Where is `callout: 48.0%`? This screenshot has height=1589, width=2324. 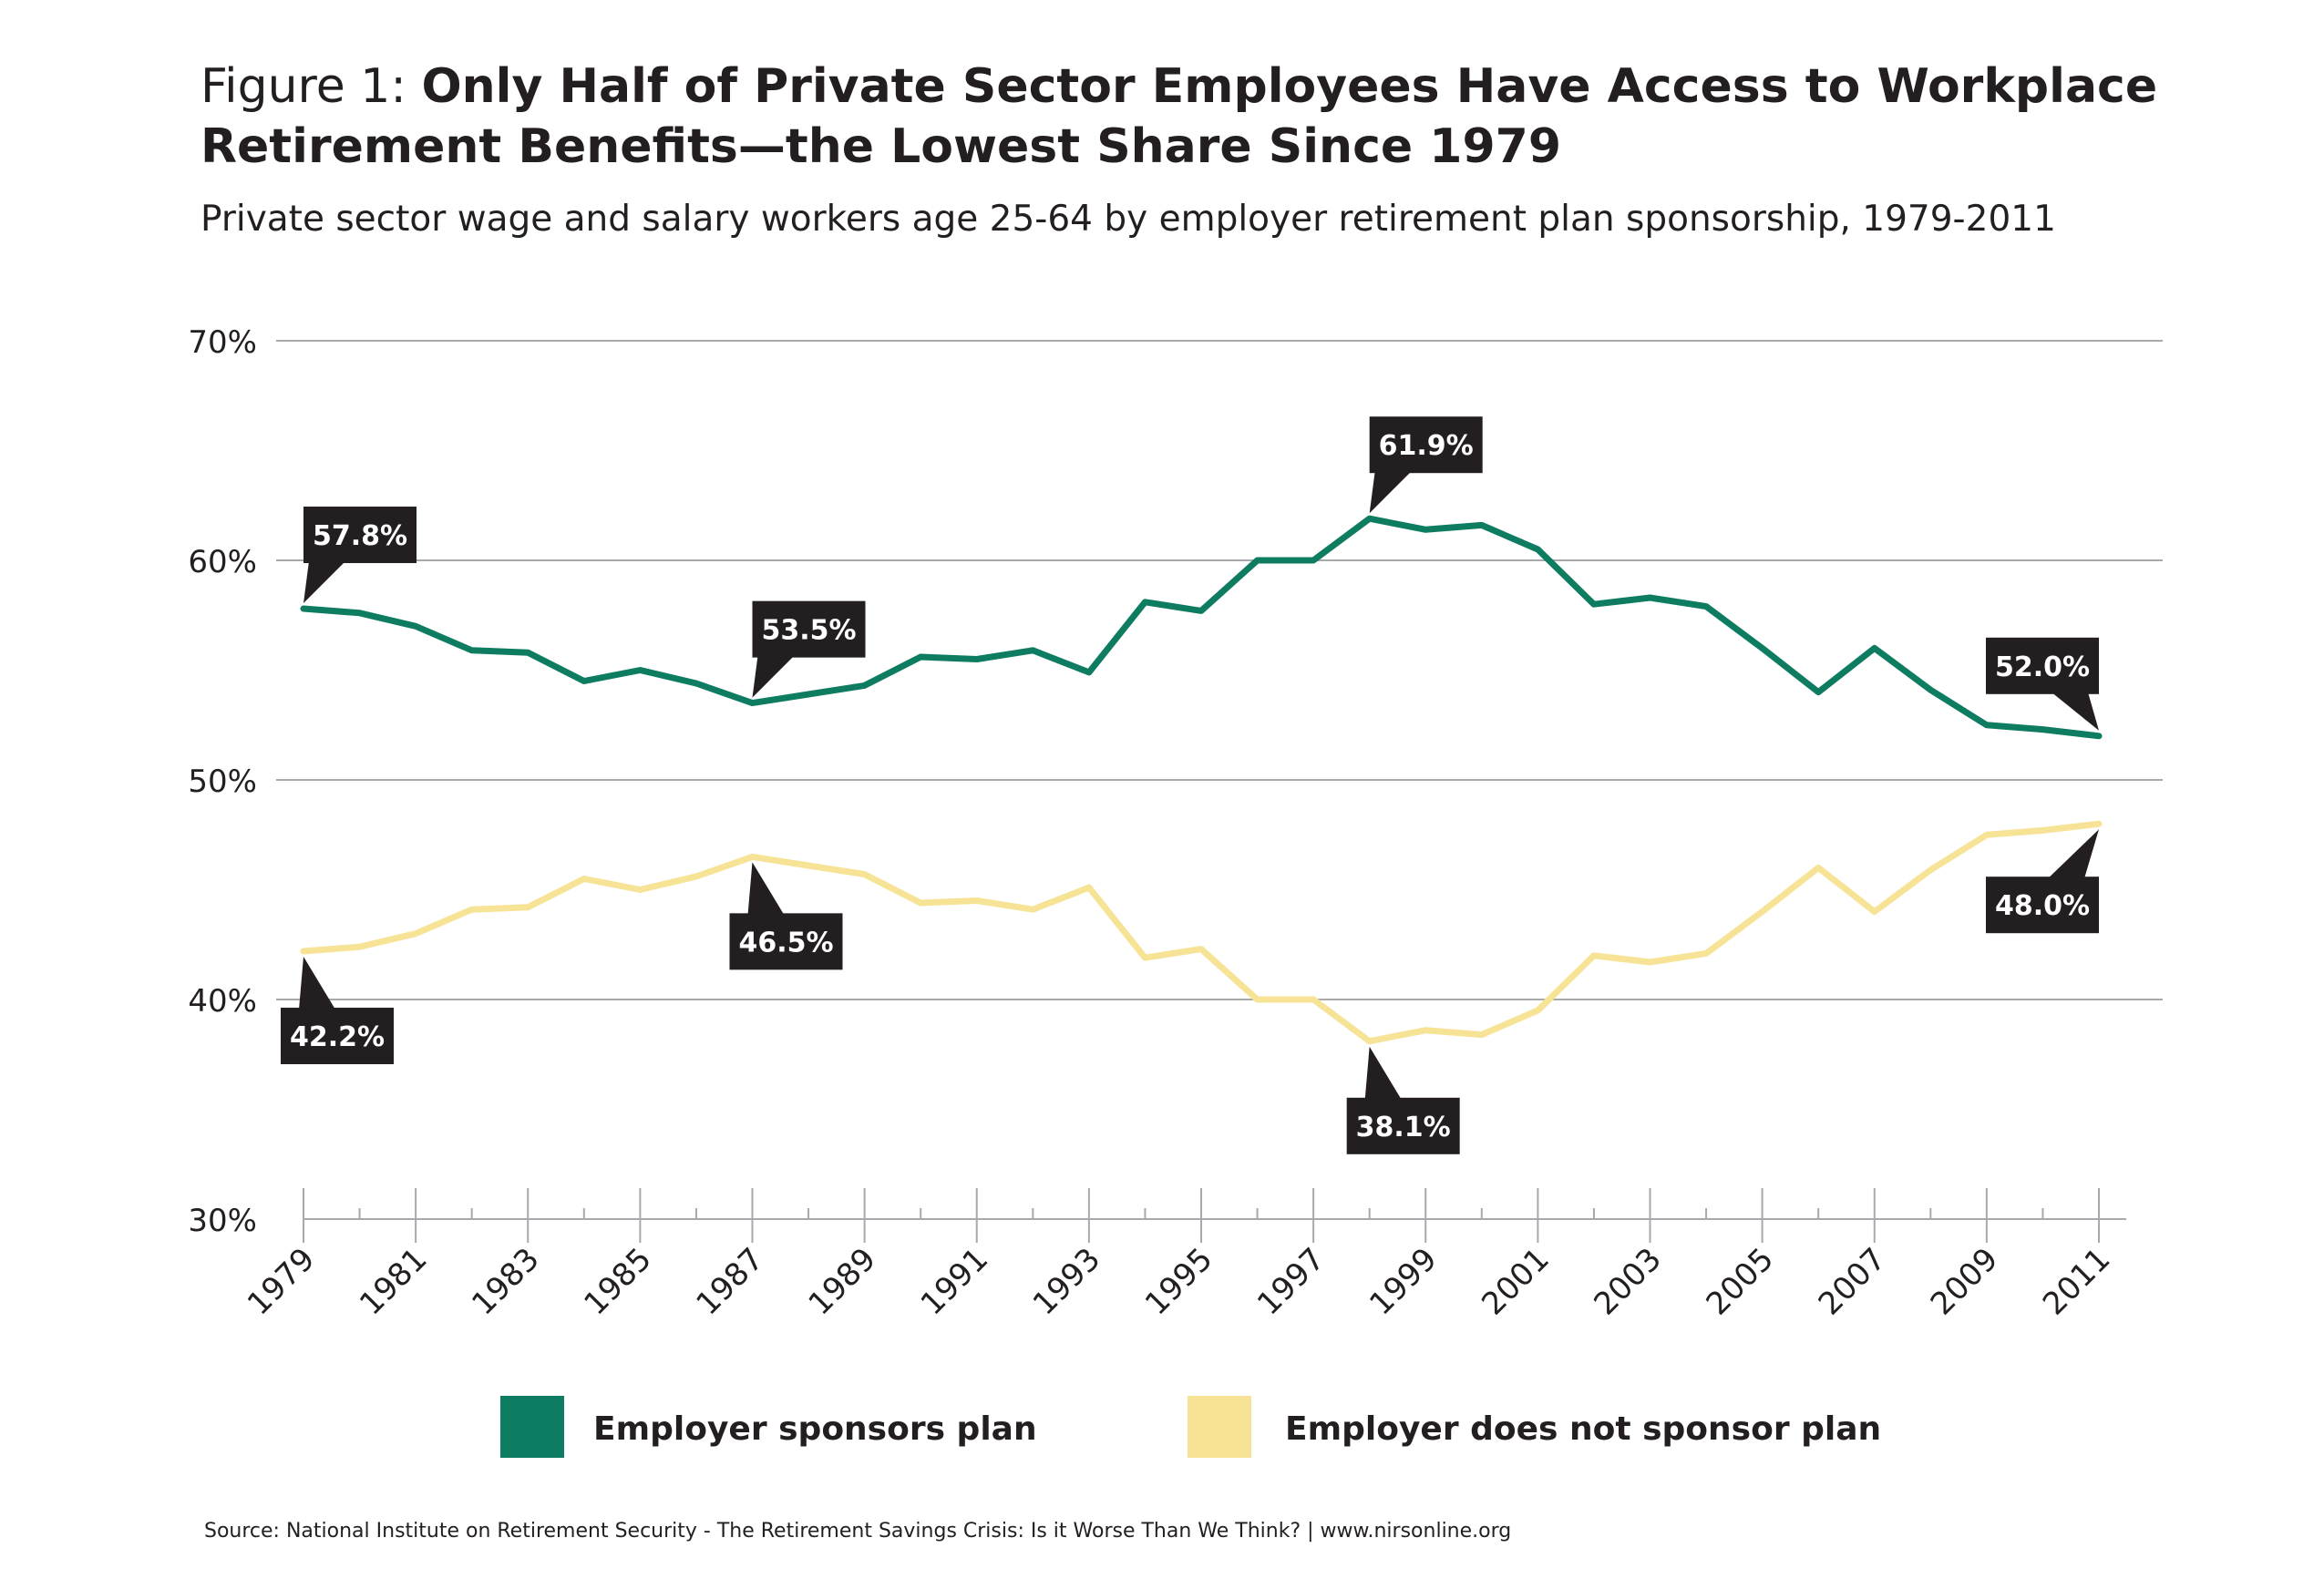 callout: 48.0% is located at coordinates (2042, 881).